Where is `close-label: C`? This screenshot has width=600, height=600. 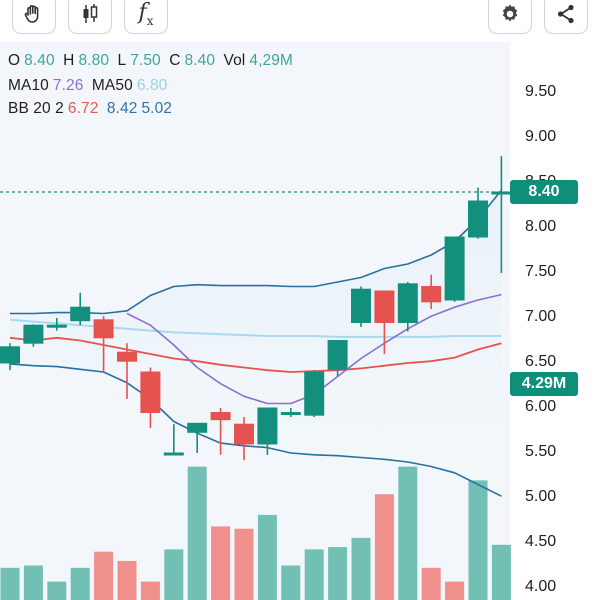 close-label: C is located at coordinates (175, 60).